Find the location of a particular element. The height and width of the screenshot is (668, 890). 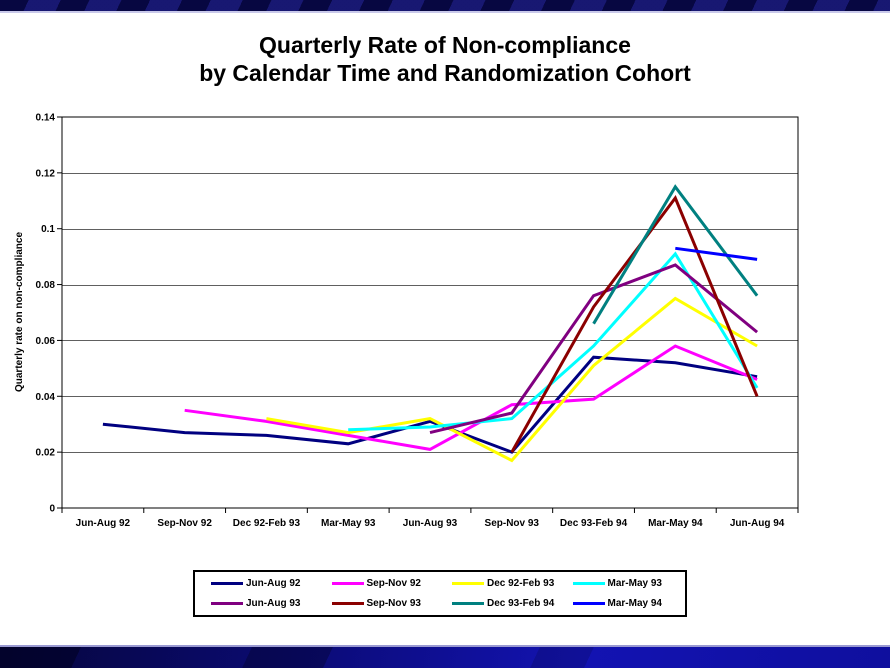

legend-entry: Jun-Aug 92 is located at coordinates (259, 583).